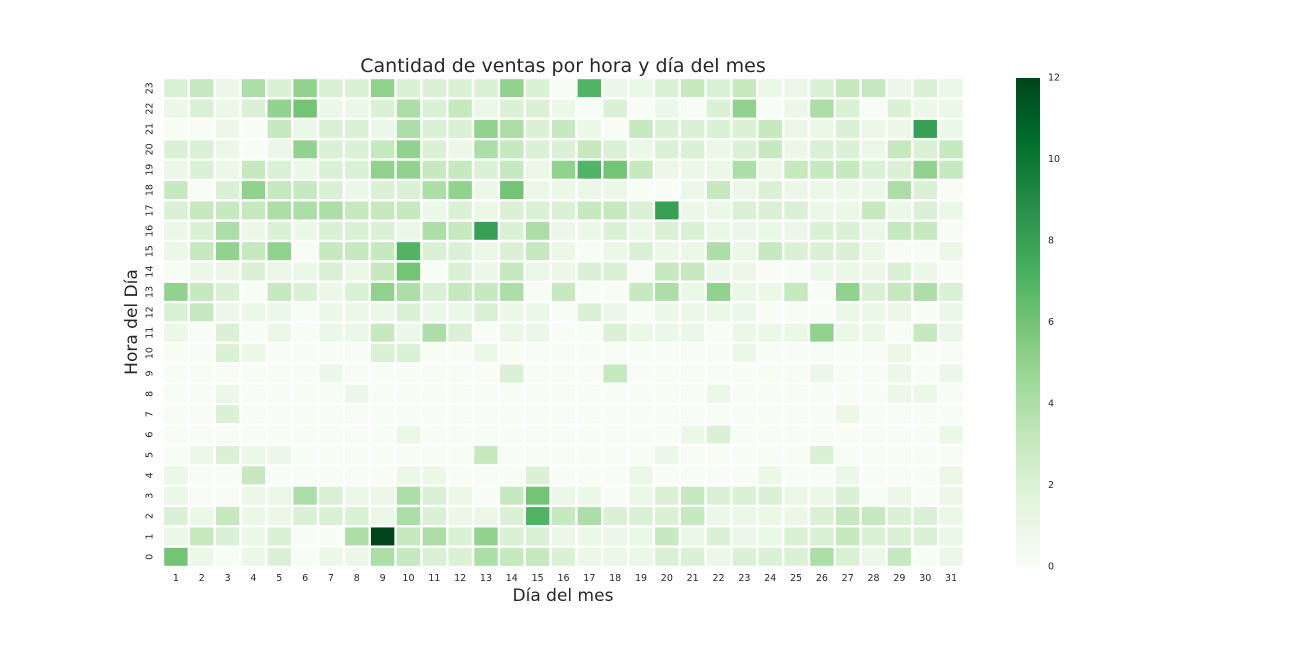 The width and height of the screenshot is (1296, 648). Describe the element at coordinates (150, 536) in the screenshot. I see `y-tick-label: 1` at that location.